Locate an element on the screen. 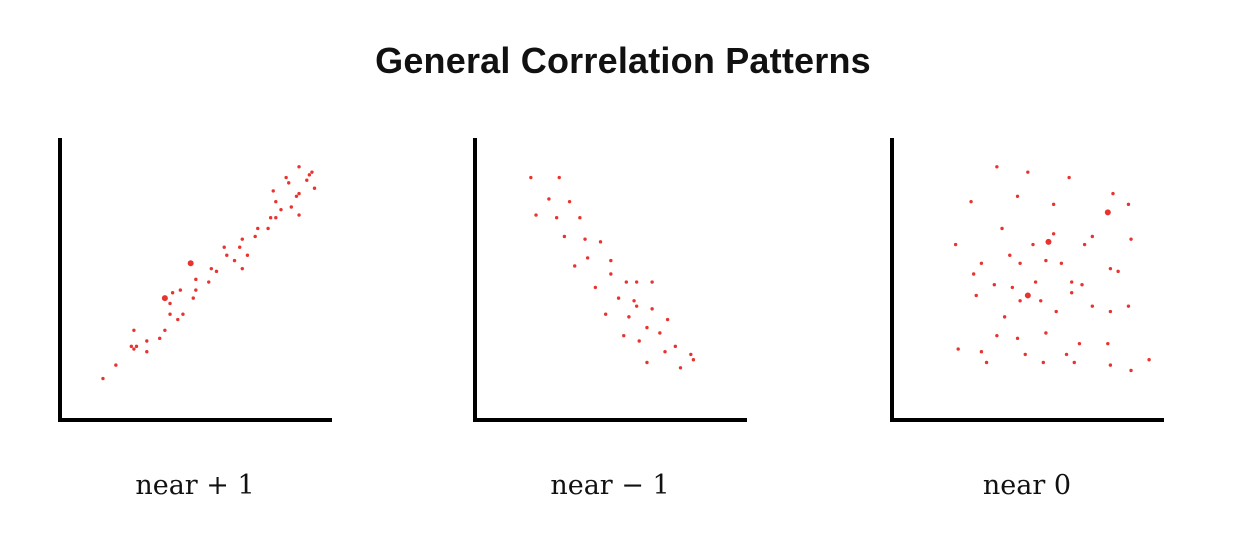 The height and width of the screenshot is (541, 1246). caption-zero: near 0 is located at coordinates (1027, 485).